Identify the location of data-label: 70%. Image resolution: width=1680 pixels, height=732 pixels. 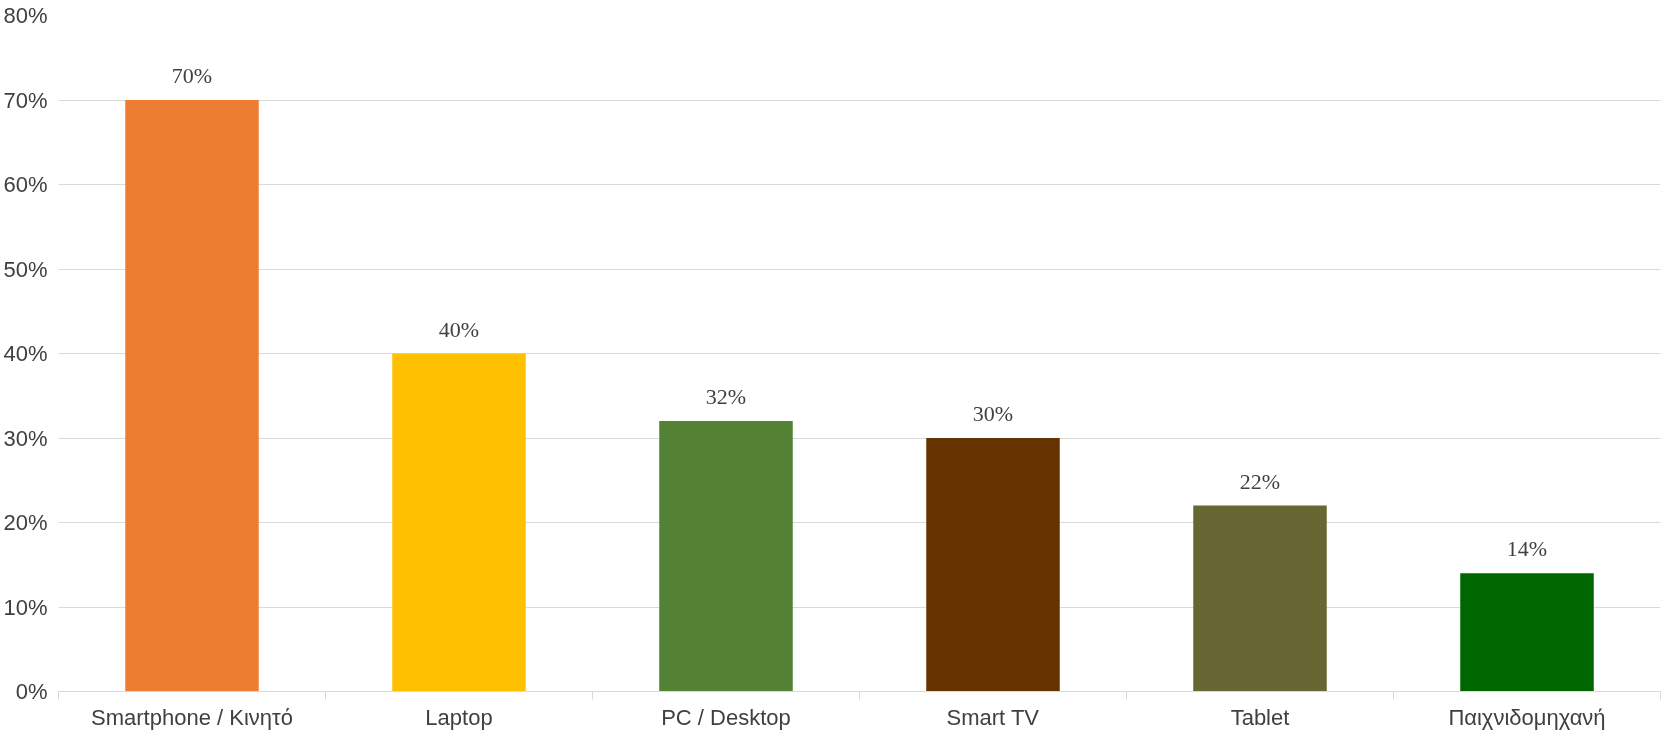
(192, 75).